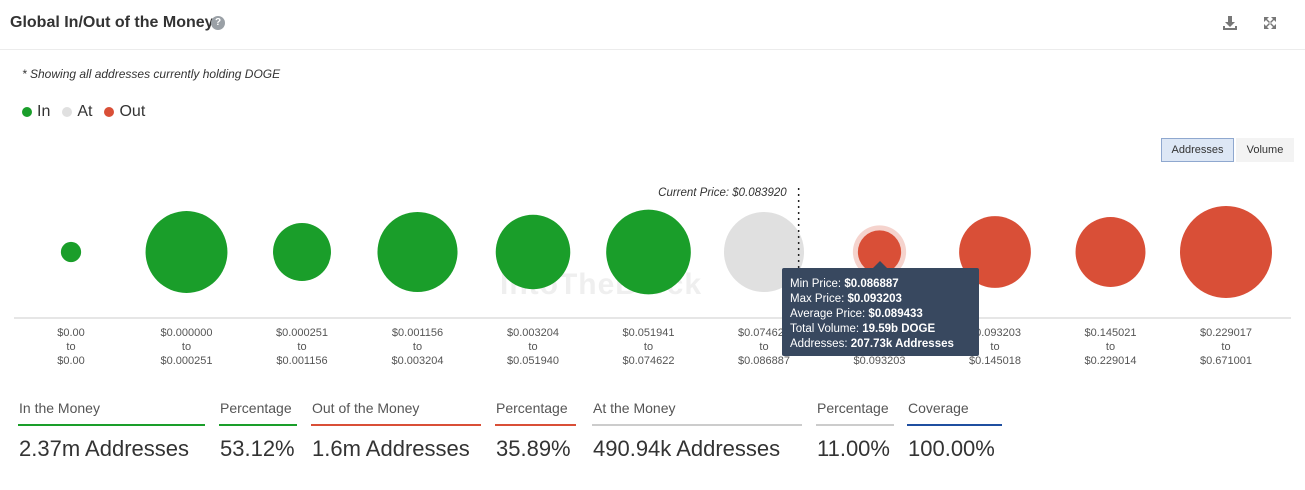 The height and width of the screenshot is (490, 1305). I want to click on widget-title: Global In/Out of the Money, so click(112, 22).